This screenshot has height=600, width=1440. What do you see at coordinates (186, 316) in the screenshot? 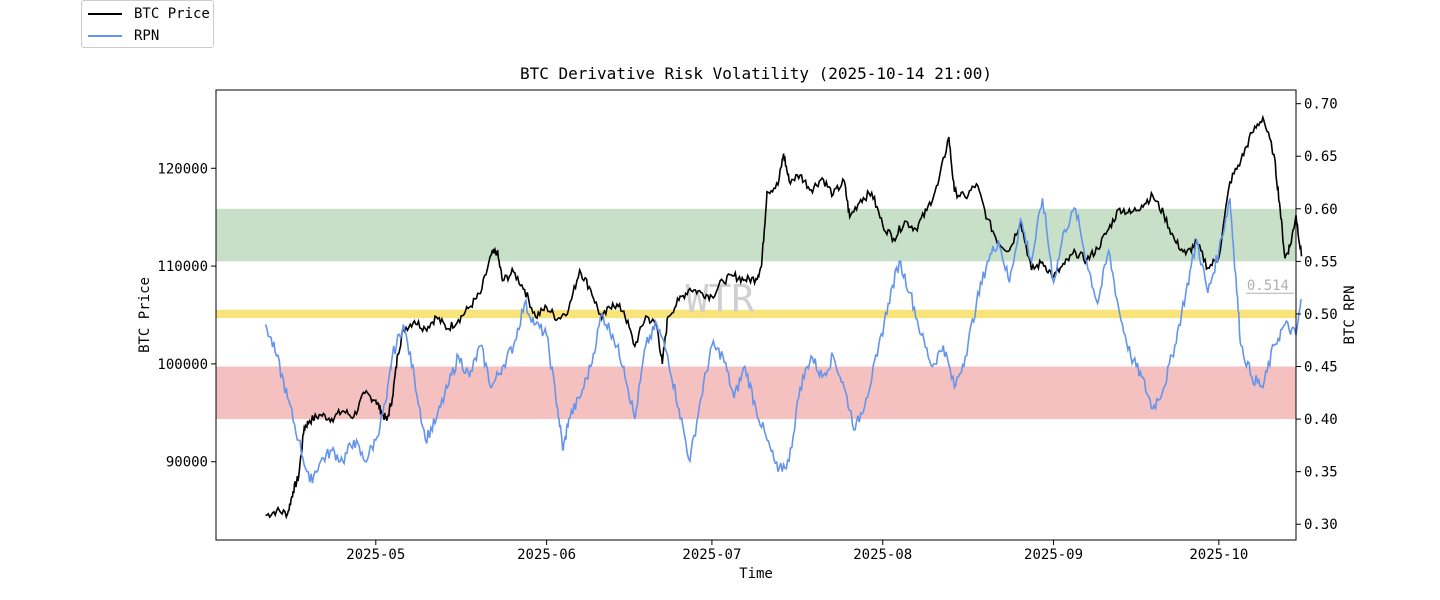
I see `y-axis-left: 90000 100000 110000 120000` at bounding box center [186, 316].